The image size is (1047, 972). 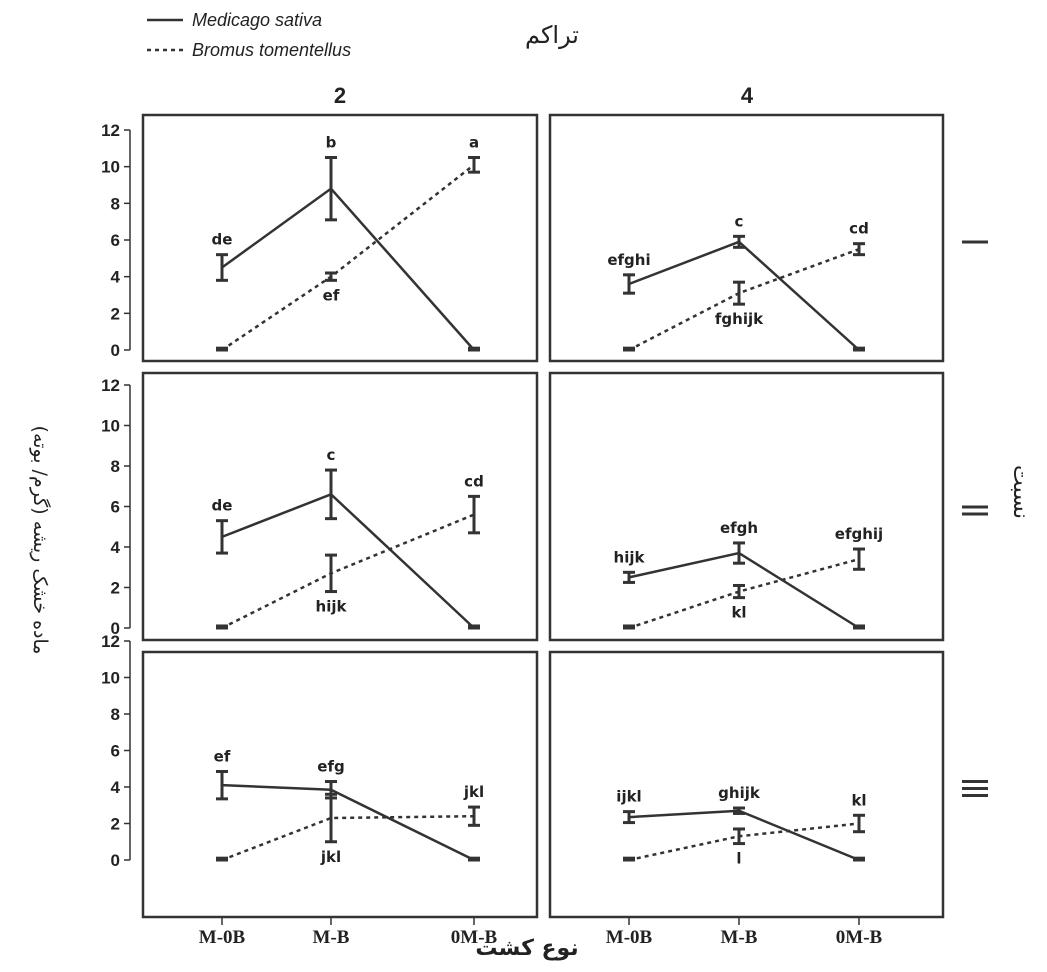 What do you see at coordinates (1020, 492) in the screenshot?
I see `facet-row-title: نسبت` at bounding box center [1020, 492].